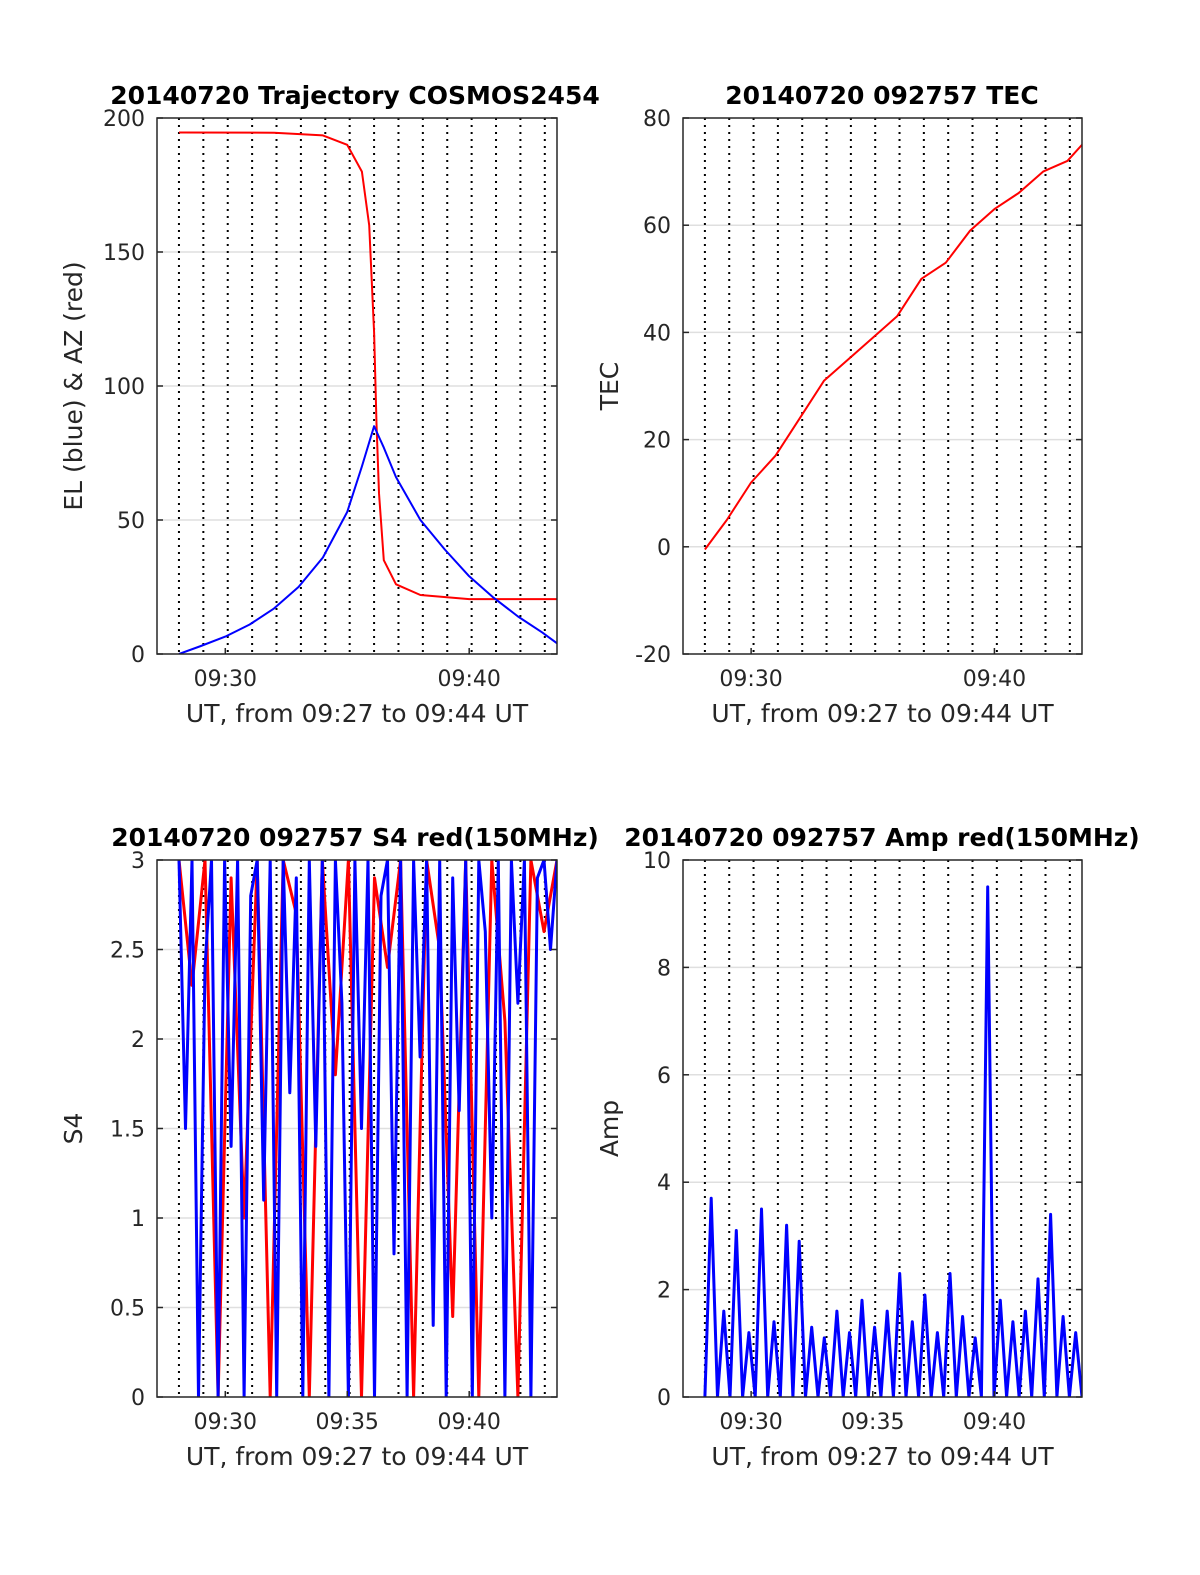 The height and width of the screenshot is (1575, 1200). Describe the element at coordinates (657, 226) in the screenshot. I see `y-tick-label: 60` at that location.